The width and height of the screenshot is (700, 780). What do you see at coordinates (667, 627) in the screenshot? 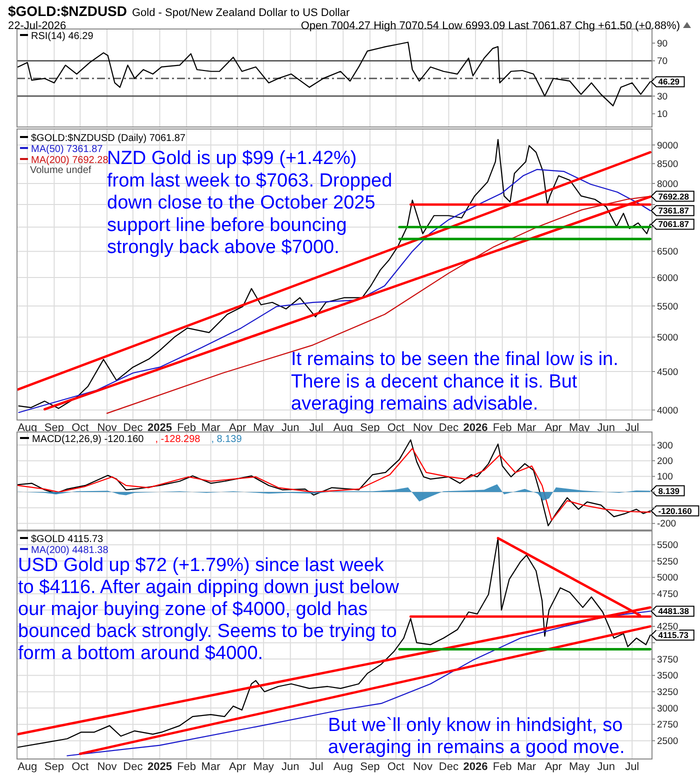
I see `y-tick-label: 4250` at bounding box center [667, 627].